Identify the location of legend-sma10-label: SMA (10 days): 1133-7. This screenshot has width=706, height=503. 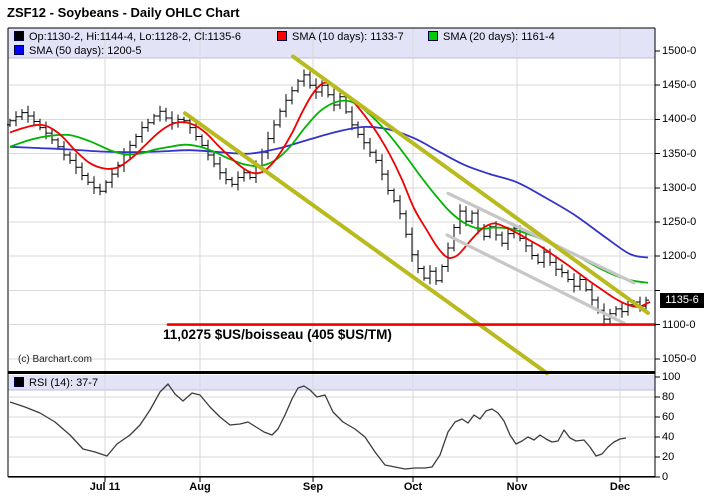
(348, 37).